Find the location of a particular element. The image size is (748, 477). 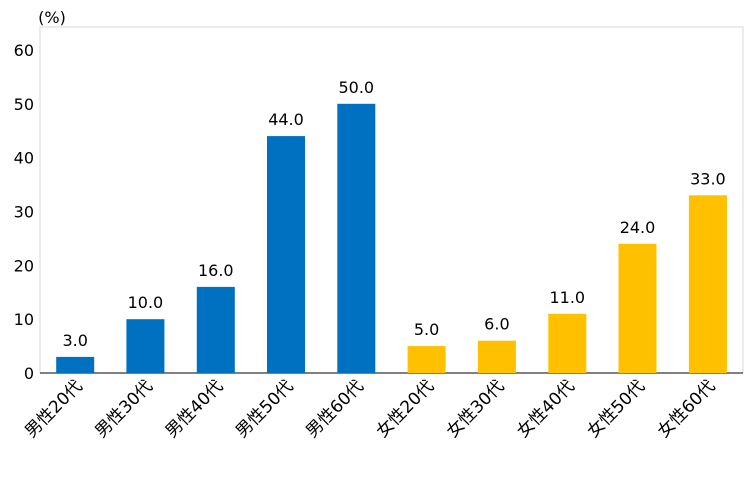

data-label: 24.0 is located at coordinates (638, 227).